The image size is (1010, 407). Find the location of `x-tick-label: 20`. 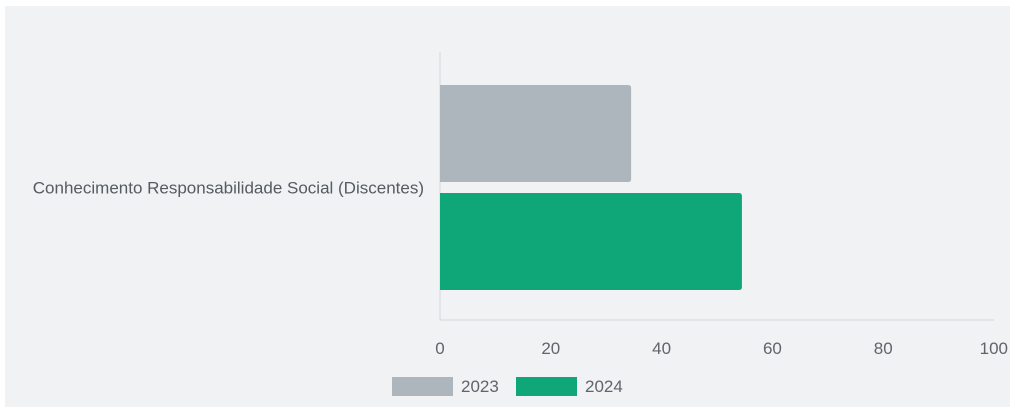

x-tick-label: 20 is located at coordinates (550, 348).